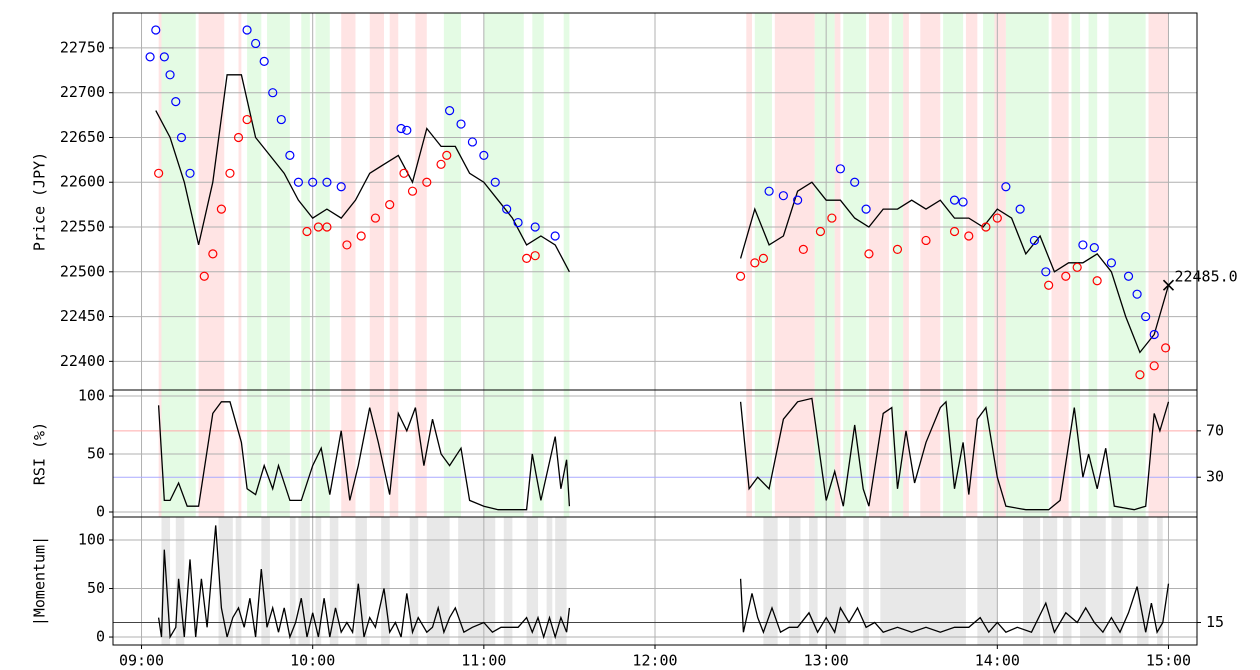 The width and height of the screenshot is (1260, 670). Describe the element at coordinates (91, 539) in the screenshot. I see `y-tick-label: 100` at that location.